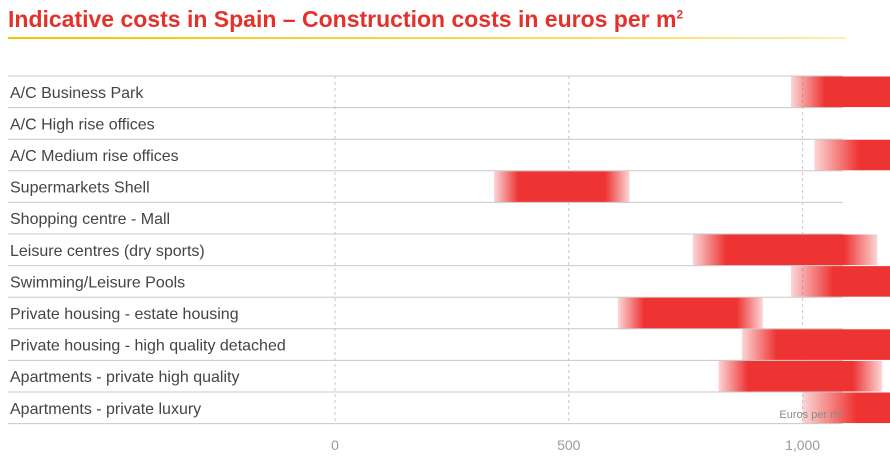 Image resolution: width=890 pixels, height=464 pixels. What do you see at coordinates (680, 14) in the screenshot?
I see `chart-title-superscript: 2` at bounding box center [680, 14].